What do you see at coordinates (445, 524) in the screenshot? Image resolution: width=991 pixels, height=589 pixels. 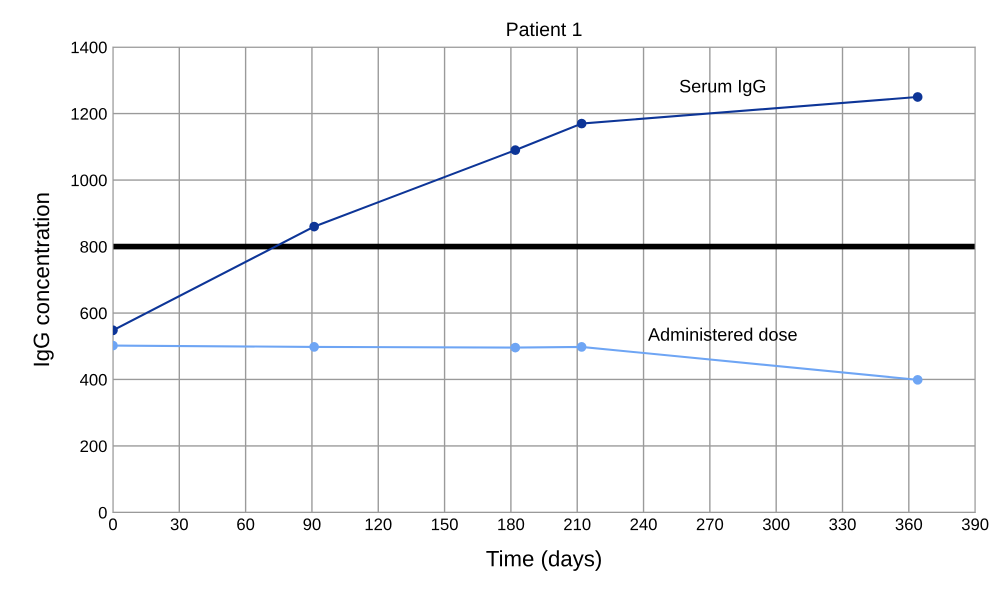 I see `x-tick-label: 150` at bounding box center [445, 524].